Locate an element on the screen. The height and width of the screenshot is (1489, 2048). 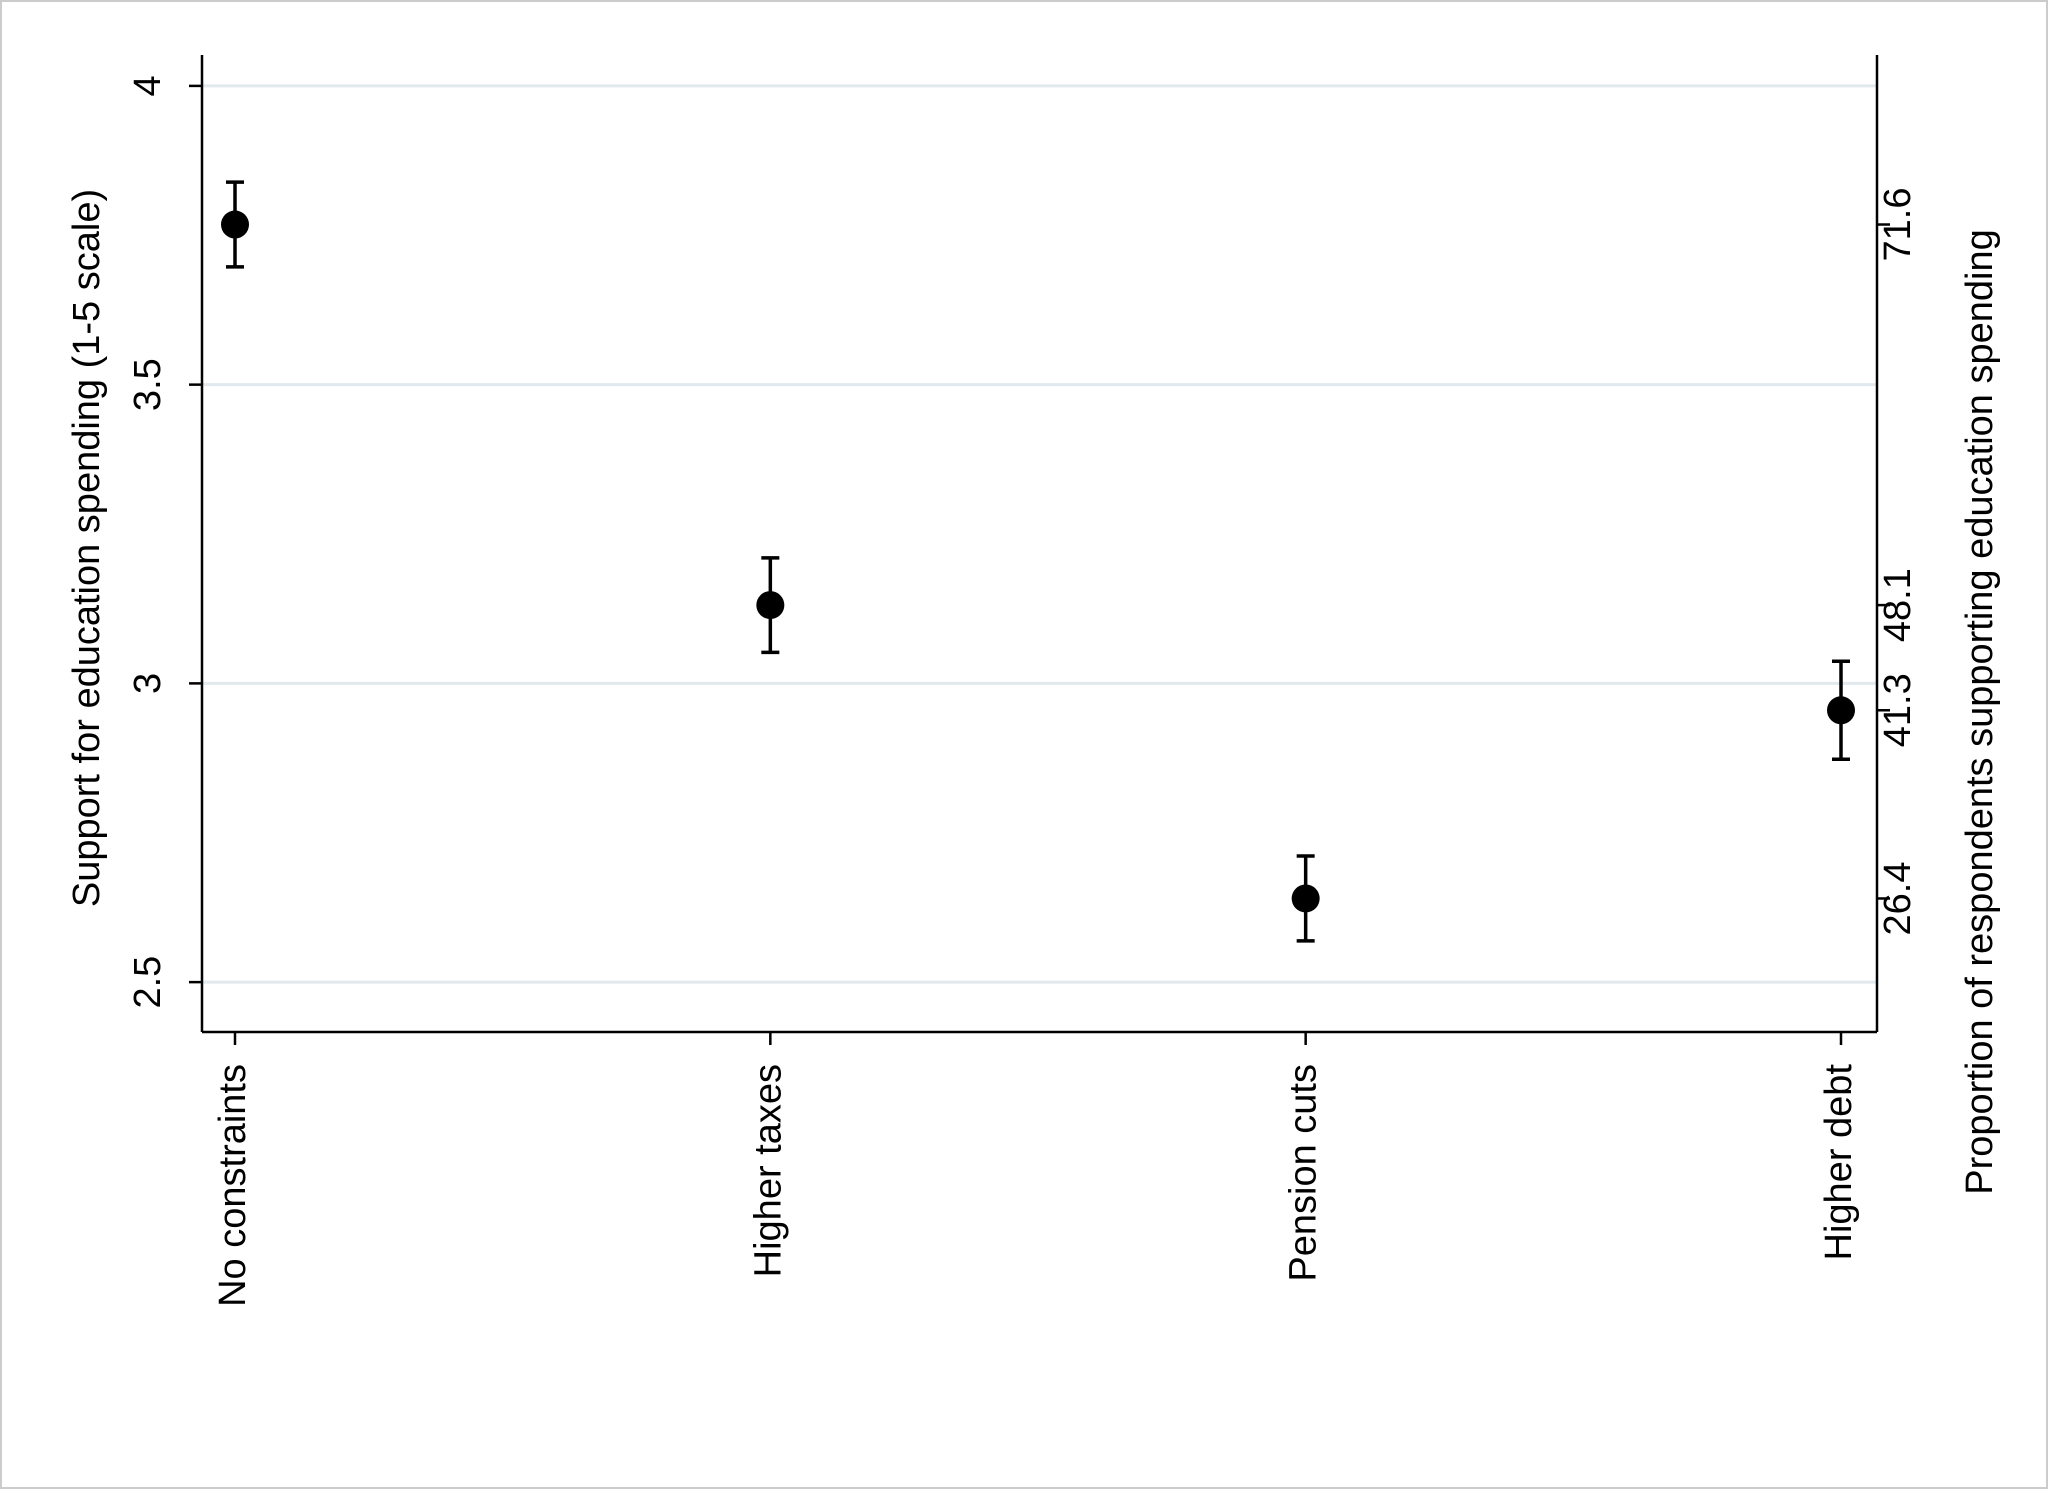
x-tick-label: Pension cuts is located at coordinates (1304, 1173).